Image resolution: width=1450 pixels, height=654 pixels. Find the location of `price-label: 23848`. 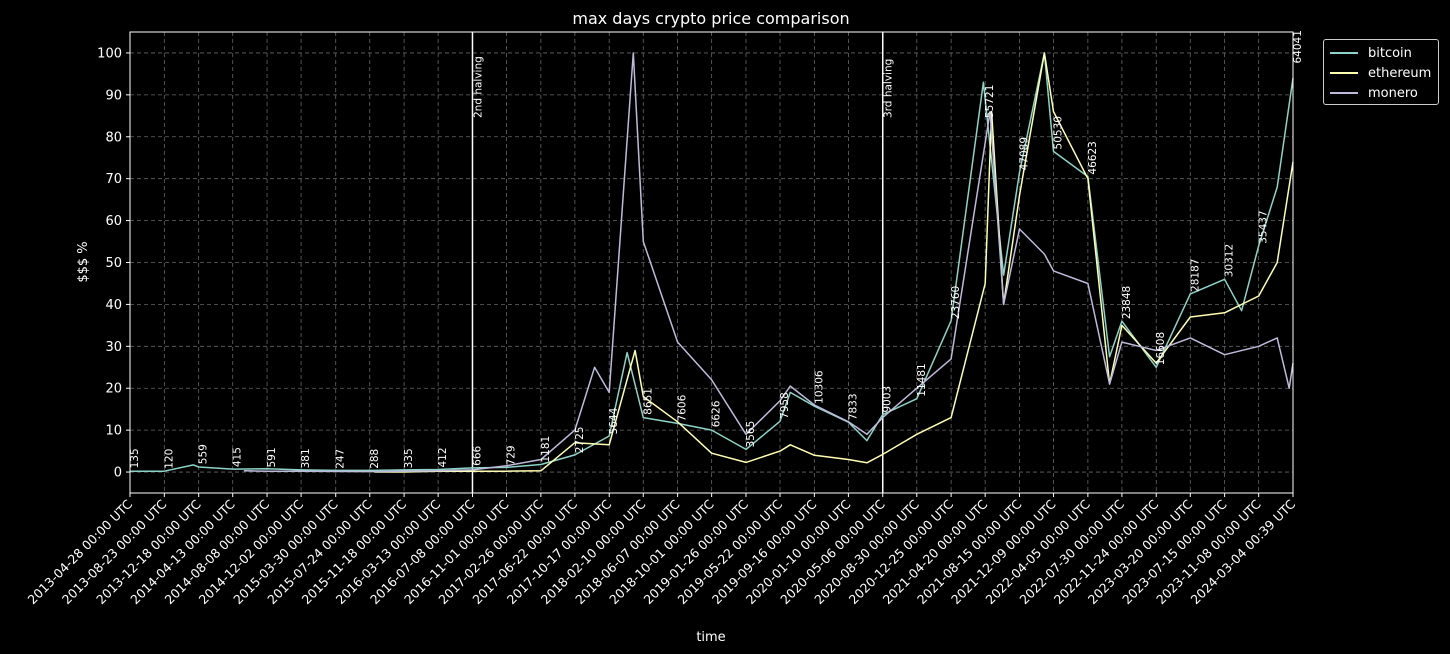

price-label: 23848 is located at coordinates (1127, 302).